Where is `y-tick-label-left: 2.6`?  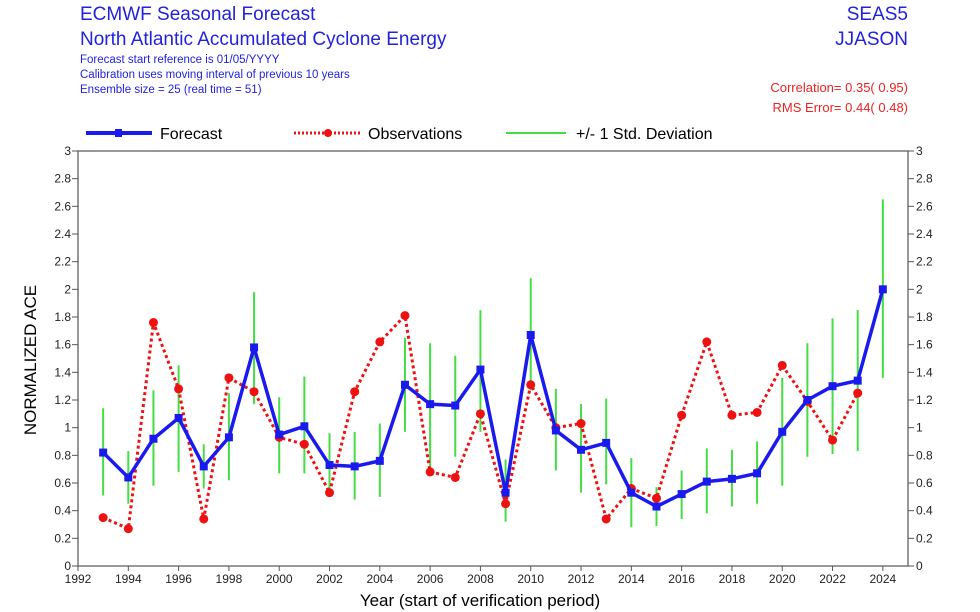 y-tick-label-left: 2.6 is located at coordinates (62, 206).